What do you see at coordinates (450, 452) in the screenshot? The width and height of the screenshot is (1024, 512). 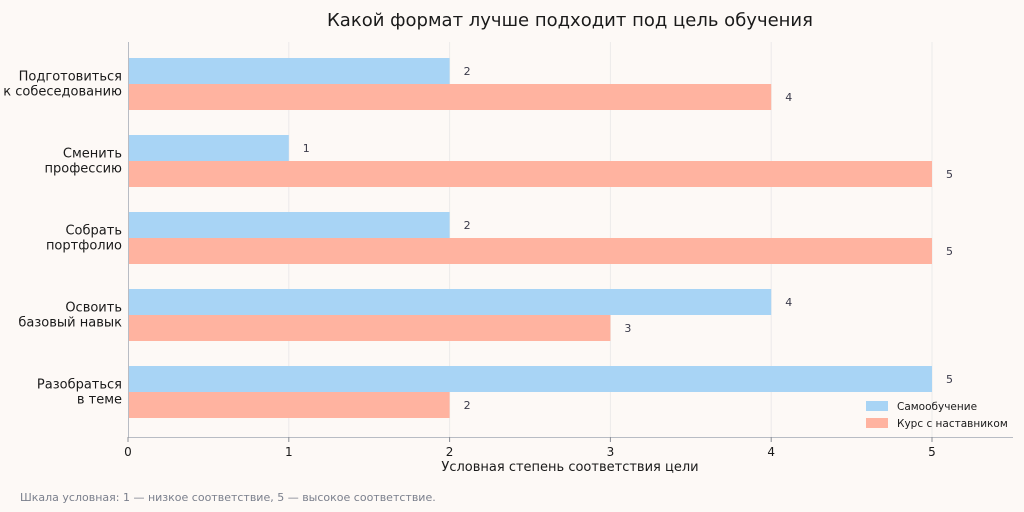 I see `x-tick-label: 2` at bounding box center [450, 452].